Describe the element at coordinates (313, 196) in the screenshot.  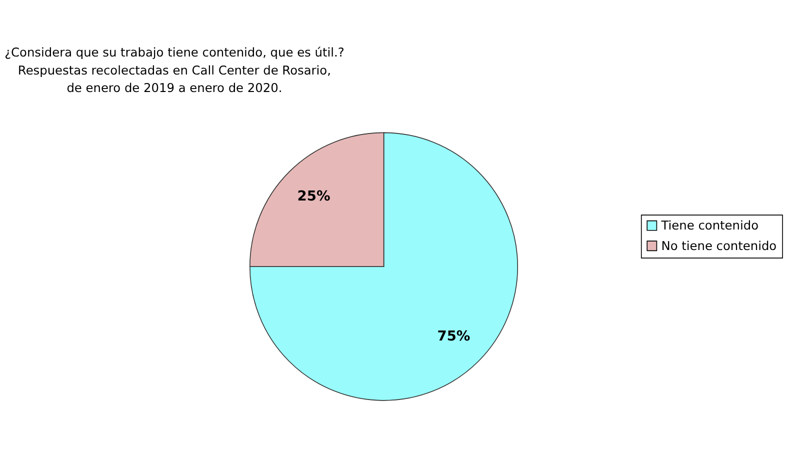
I see `data-label: 25%` at that location.